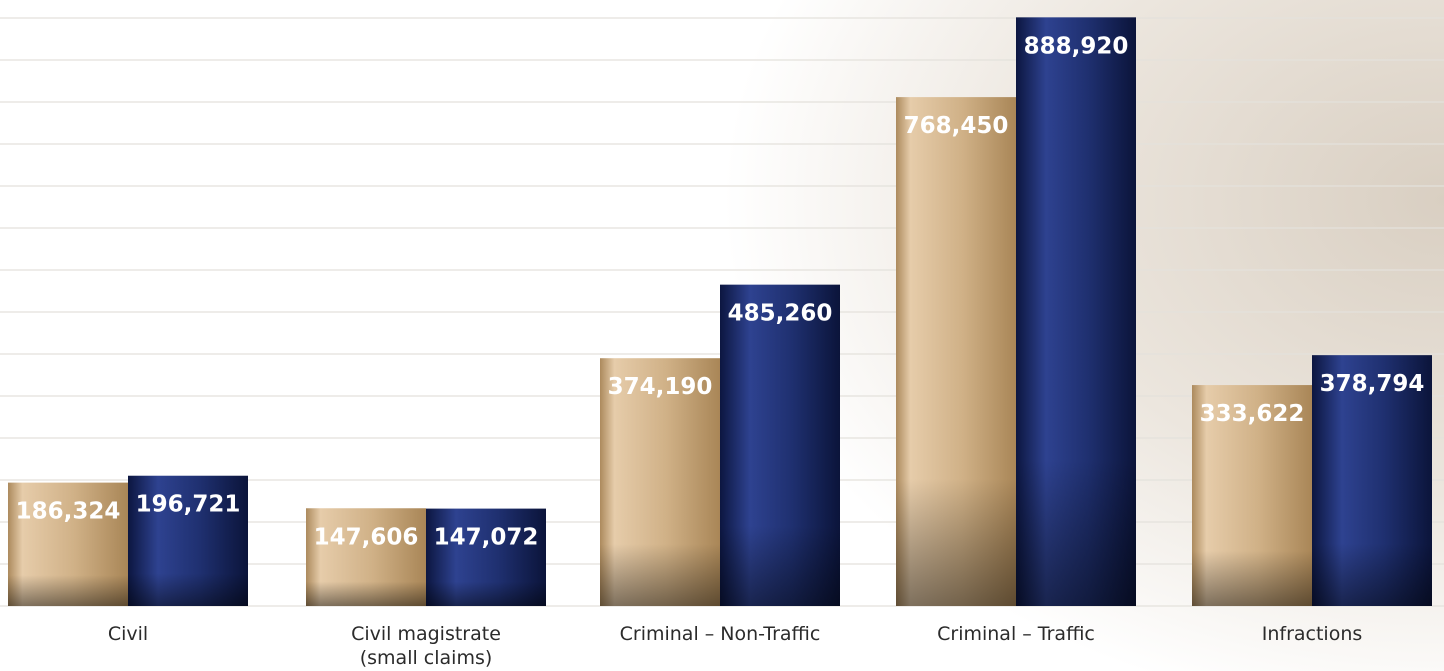  I want to click on data-label: 333,622, so click(1252, 414).